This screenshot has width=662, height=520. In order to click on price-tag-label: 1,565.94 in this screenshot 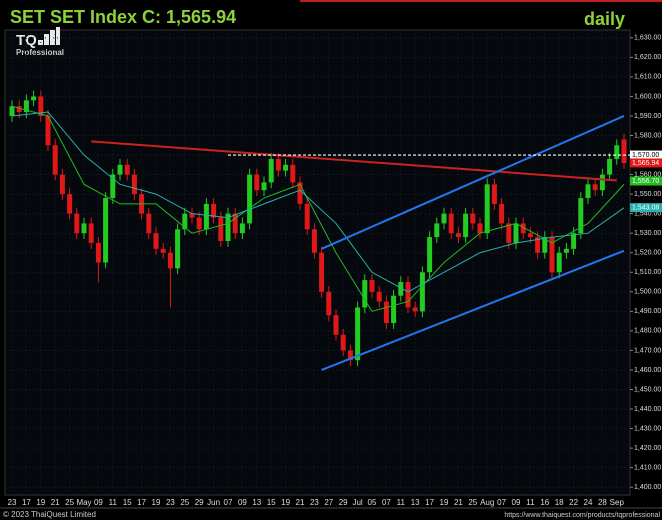, I will do `click(645, 163)`.